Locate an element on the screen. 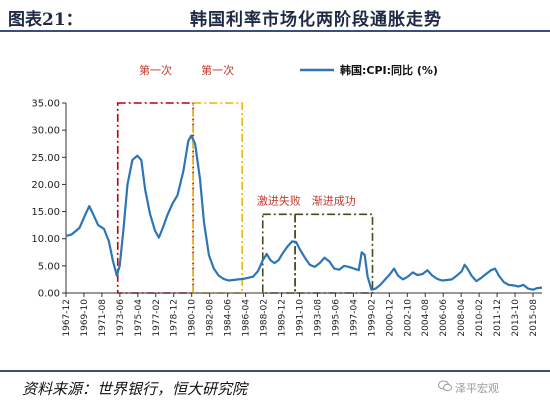  y-tick-label: 10.00 is located at coordinates (45, 239).